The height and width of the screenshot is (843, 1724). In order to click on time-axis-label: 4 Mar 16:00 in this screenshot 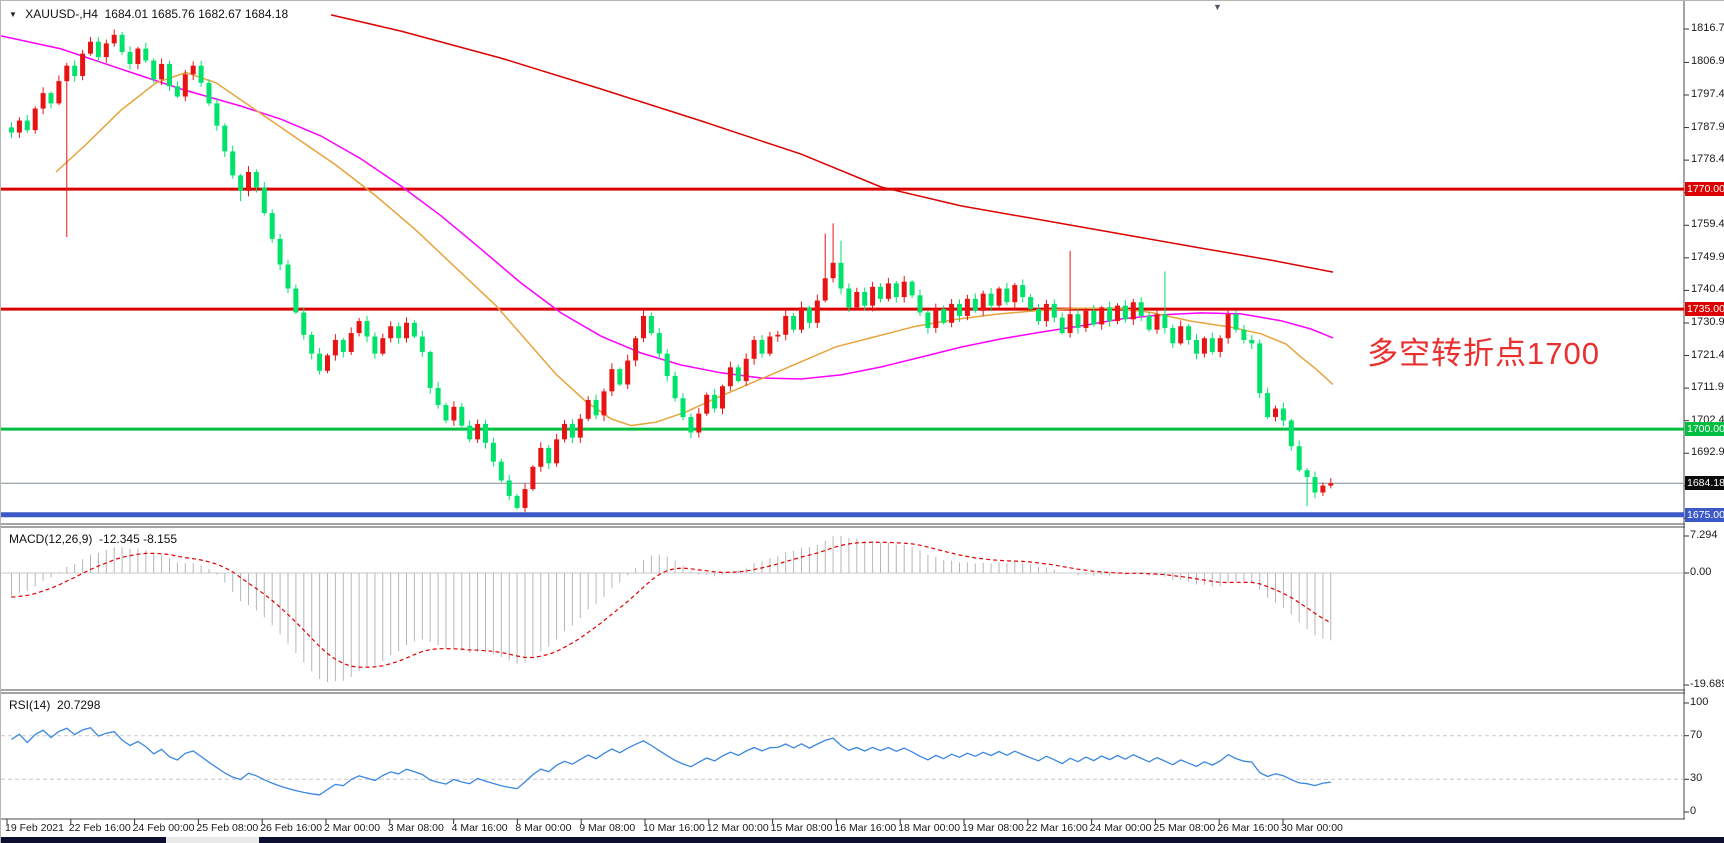, I will do `click(479, 828)`.